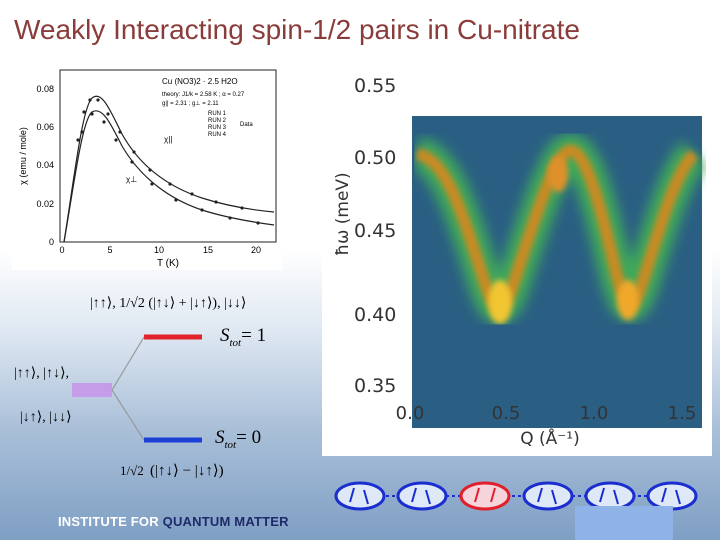 This screenshot has height=540, width=720. I want to click on s0-label: Stot= 0, so click(238, 439).